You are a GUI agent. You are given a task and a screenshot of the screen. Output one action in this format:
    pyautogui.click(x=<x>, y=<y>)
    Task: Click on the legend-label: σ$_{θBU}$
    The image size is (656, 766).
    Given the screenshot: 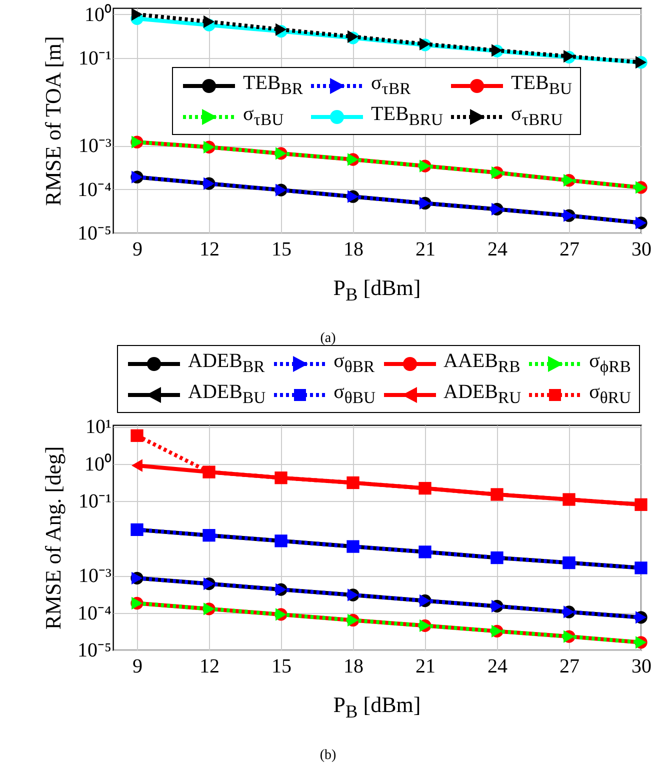 What is the action you would take?
    pyautogui.click(x=355, y=394)
    